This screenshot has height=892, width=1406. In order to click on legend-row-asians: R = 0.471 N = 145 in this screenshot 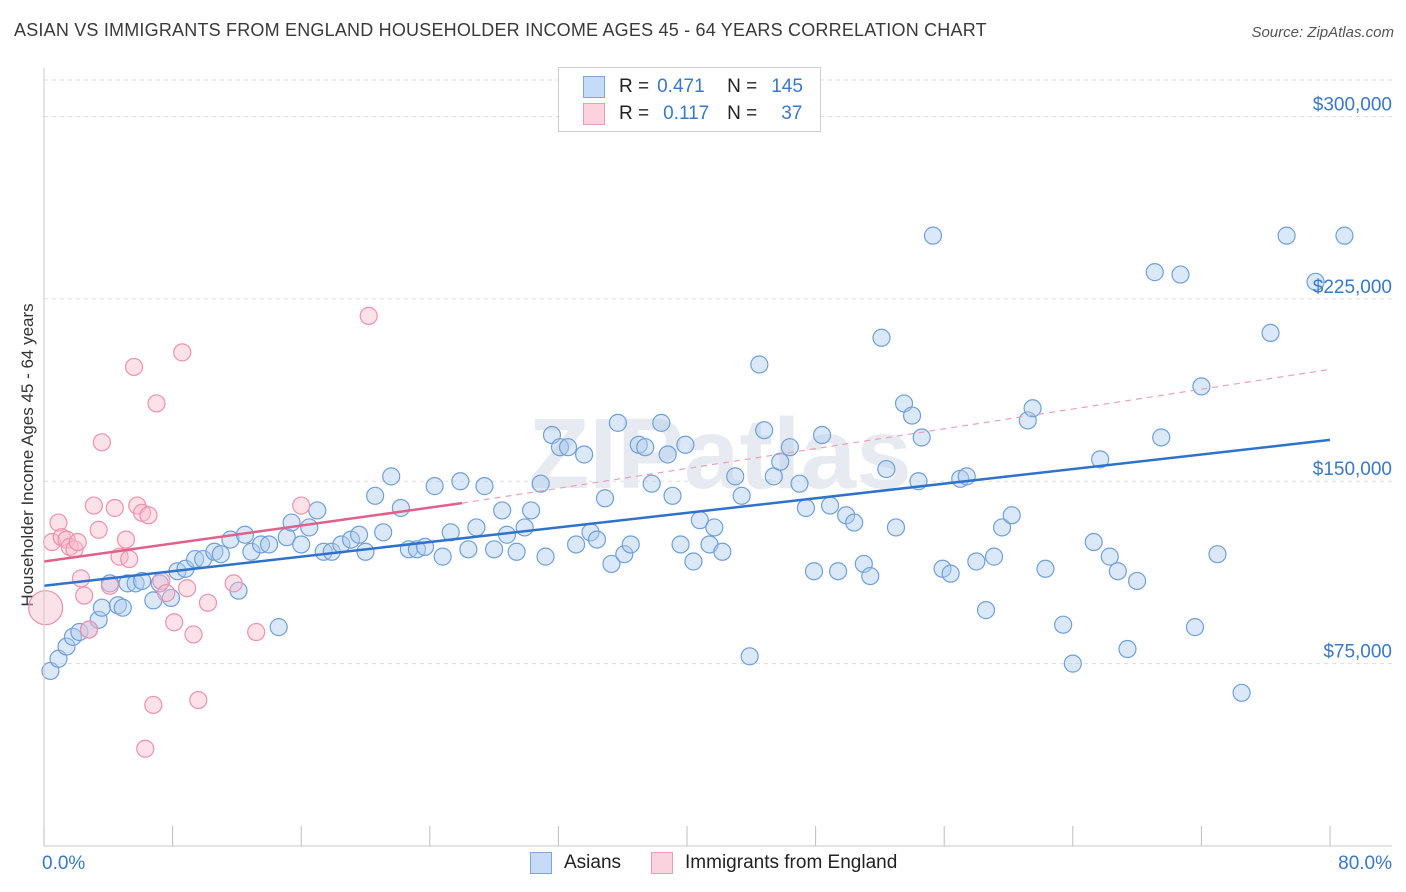, I will do `click(693, 87)`.